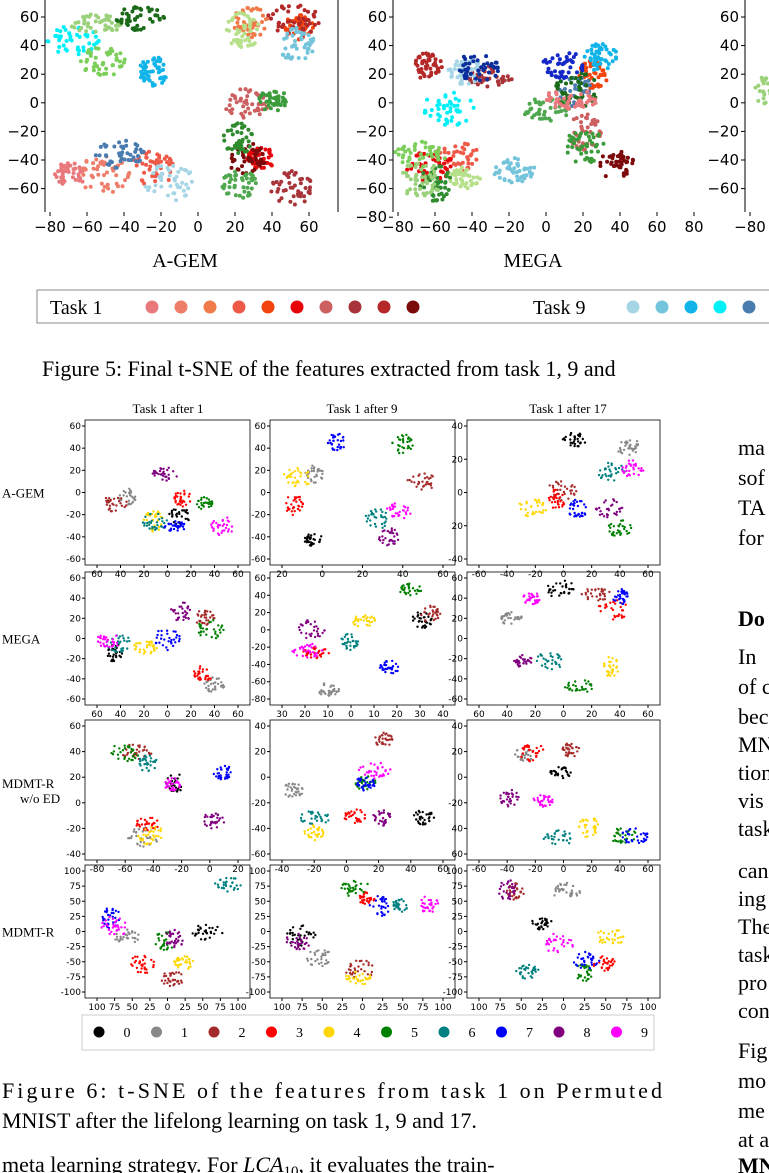 This screenshot has width=769, height=1173. Describe the element at coordinates (258, 700) in the screenshot. I see `y-tick-label: -80` at that location.